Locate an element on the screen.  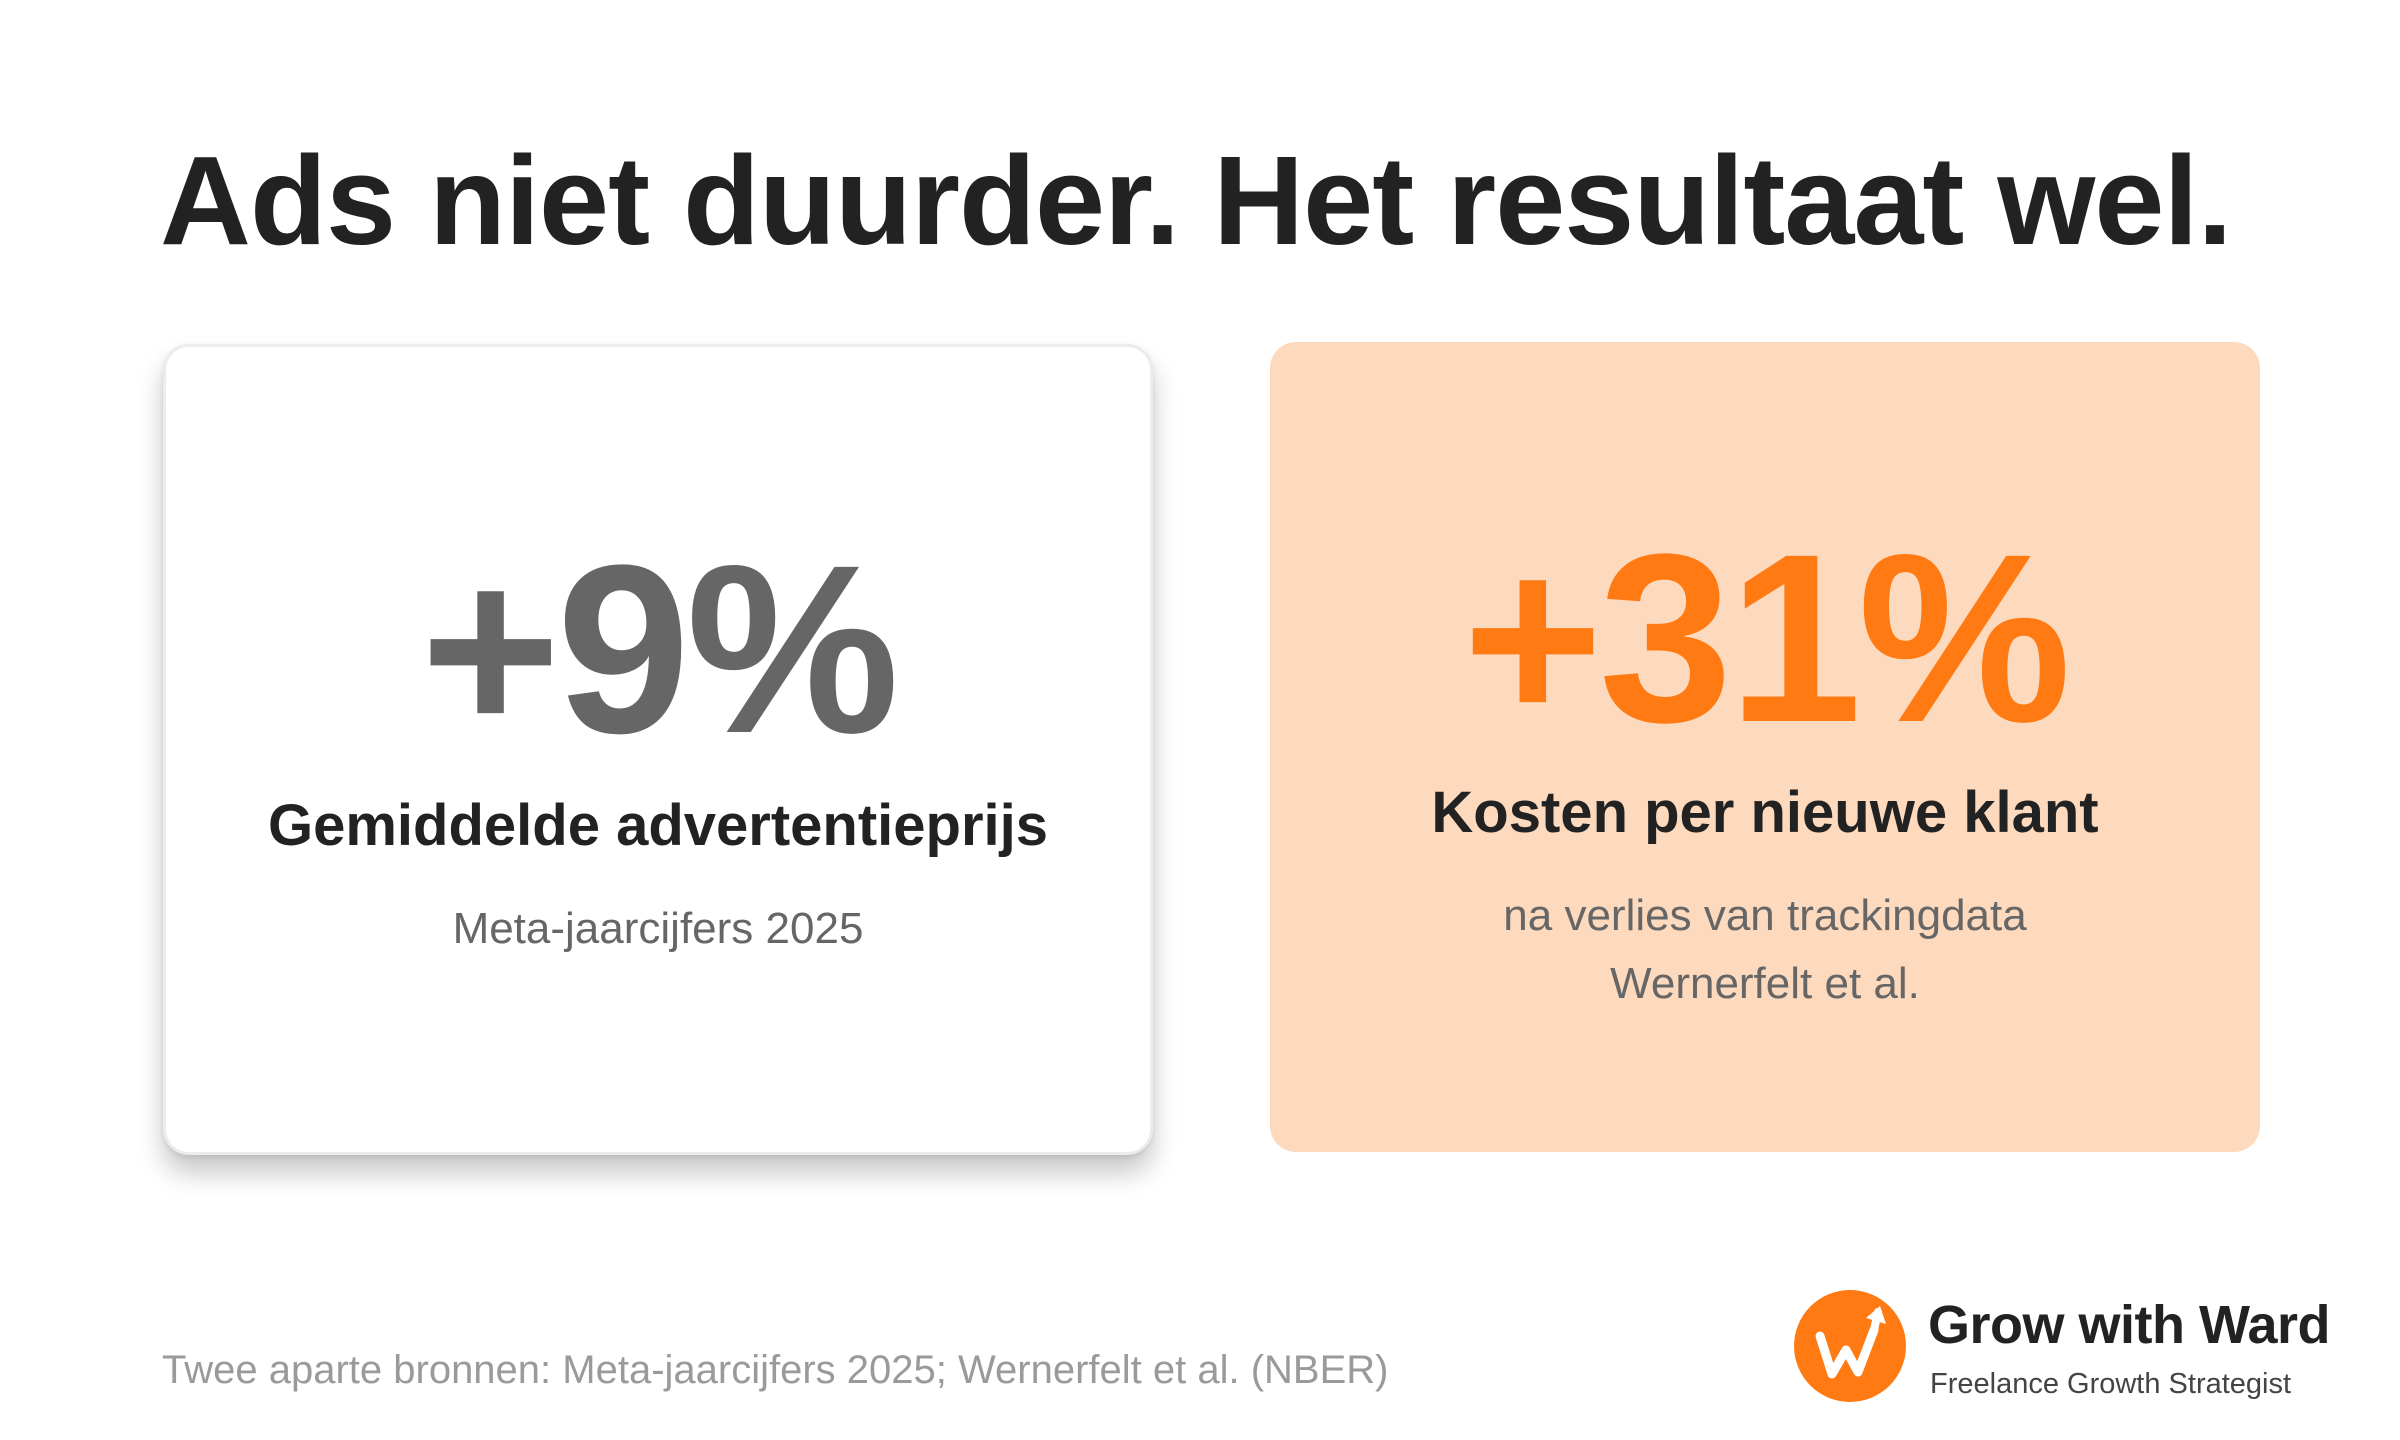
stat-label: Kosten per nieuwe klant is located at coordinates (1765, 812).